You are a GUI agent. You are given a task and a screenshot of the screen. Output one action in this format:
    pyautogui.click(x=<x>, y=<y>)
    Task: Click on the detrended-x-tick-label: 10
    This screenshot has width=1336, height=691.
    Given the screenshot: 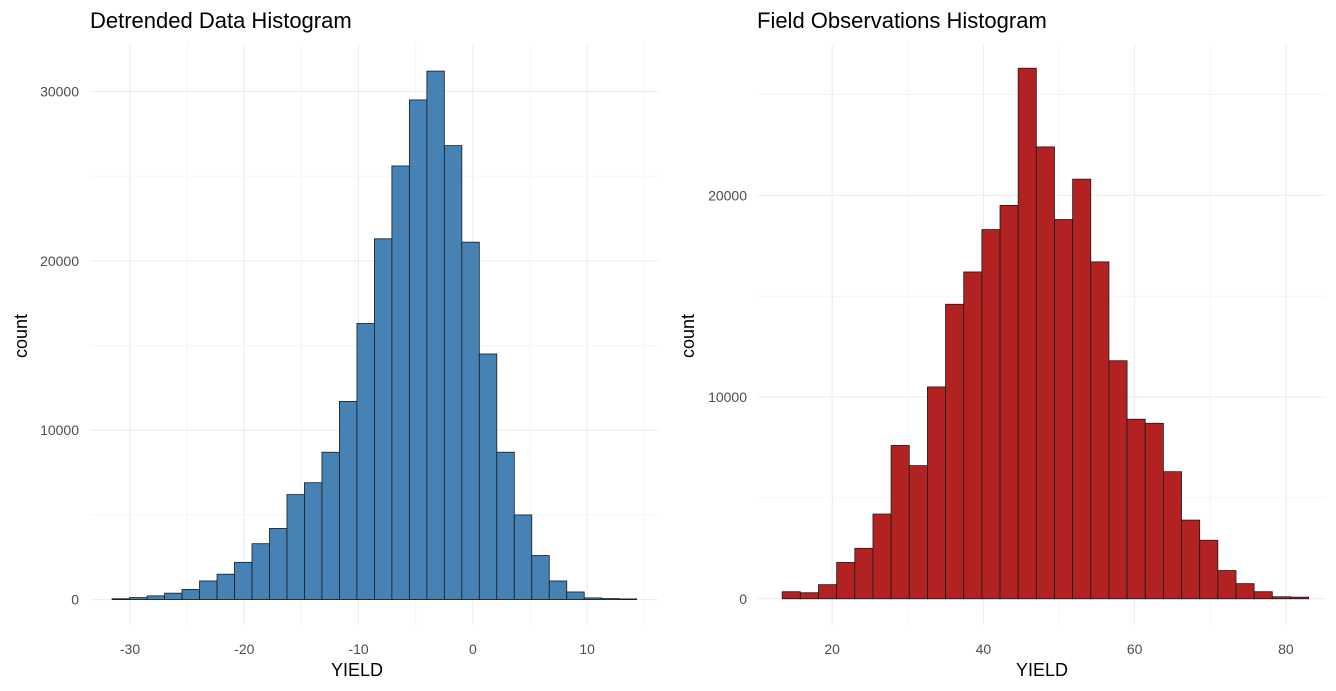 What is the action you would take?
    pyautogui.click(x=587, y=649)
    